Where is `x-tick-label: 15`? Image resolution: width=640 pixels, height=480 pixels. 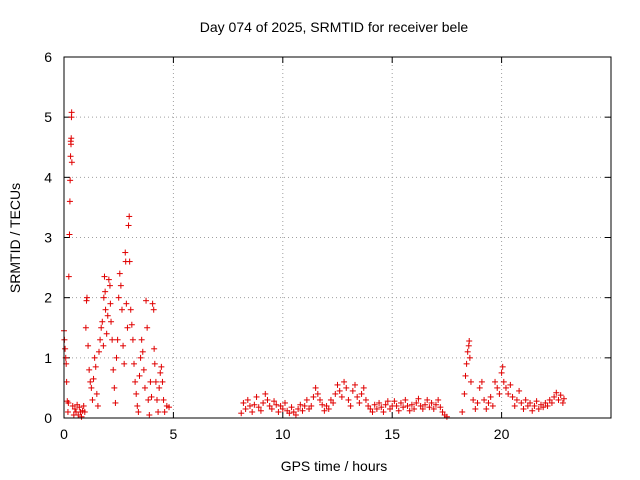
x-tick-label: 15 is located at coordinates (392, 434).